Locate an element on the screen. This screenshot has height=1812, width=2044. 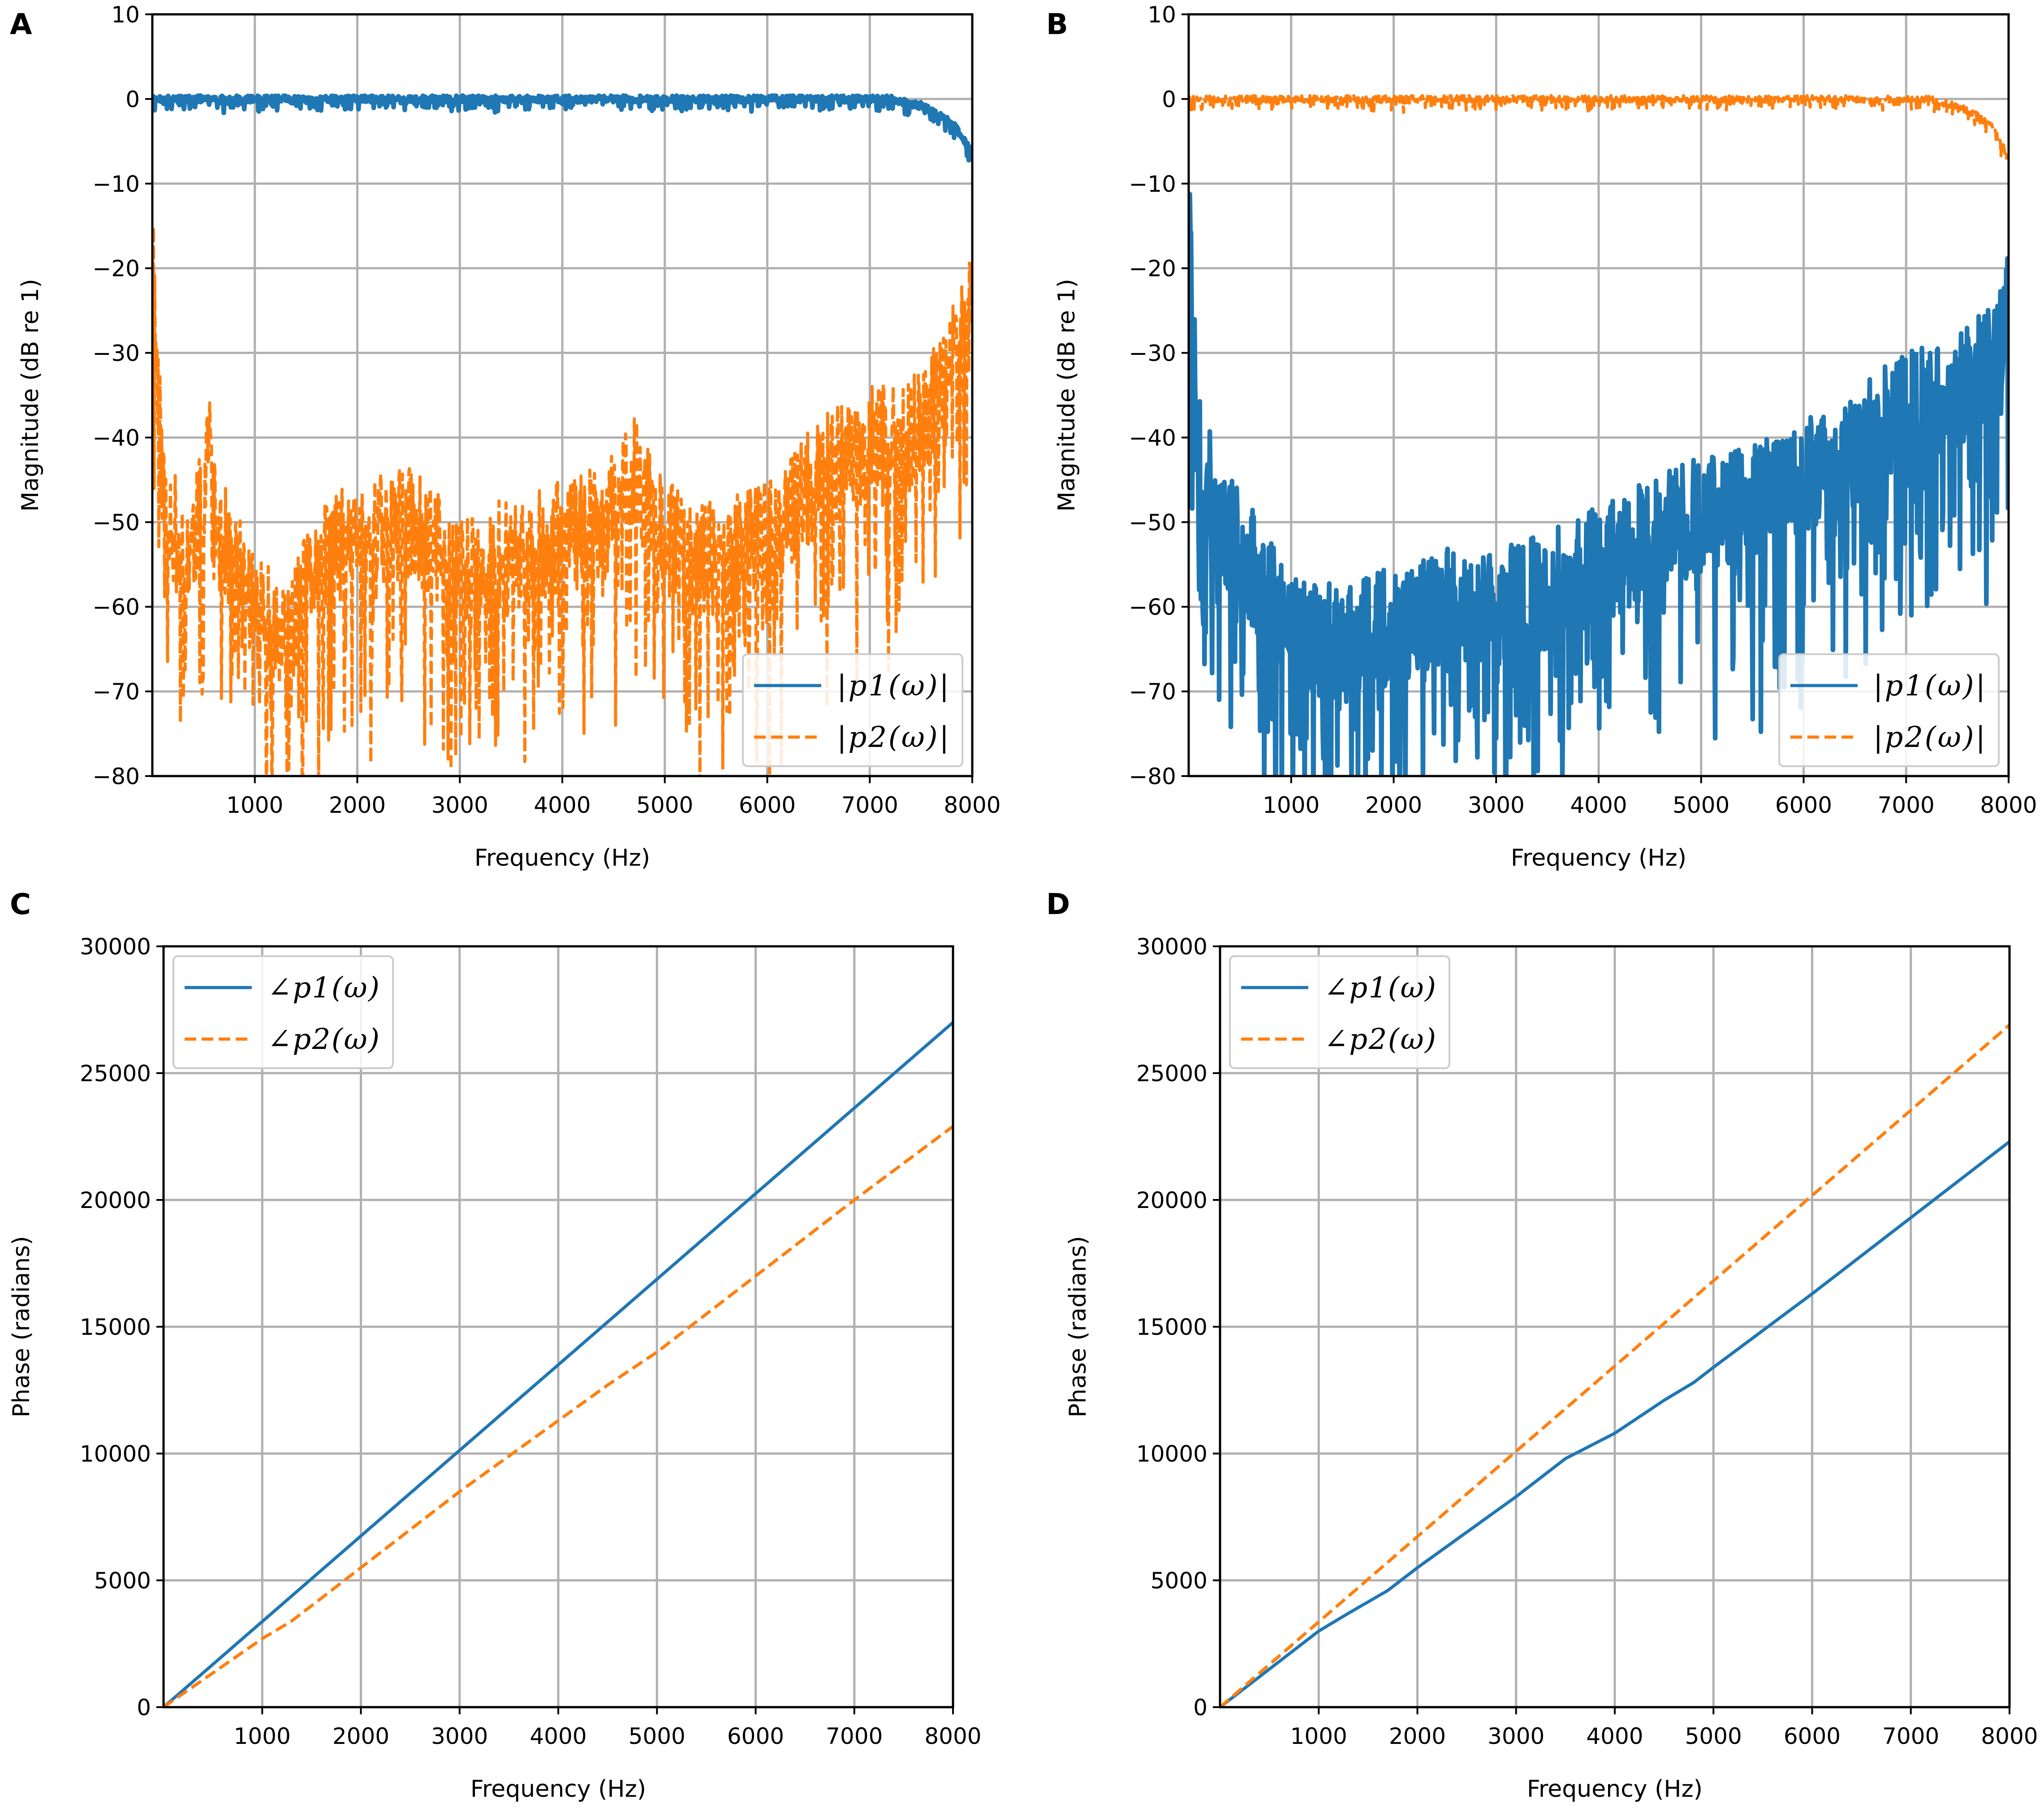
panel-label: A is located at coordinates (21, 24).